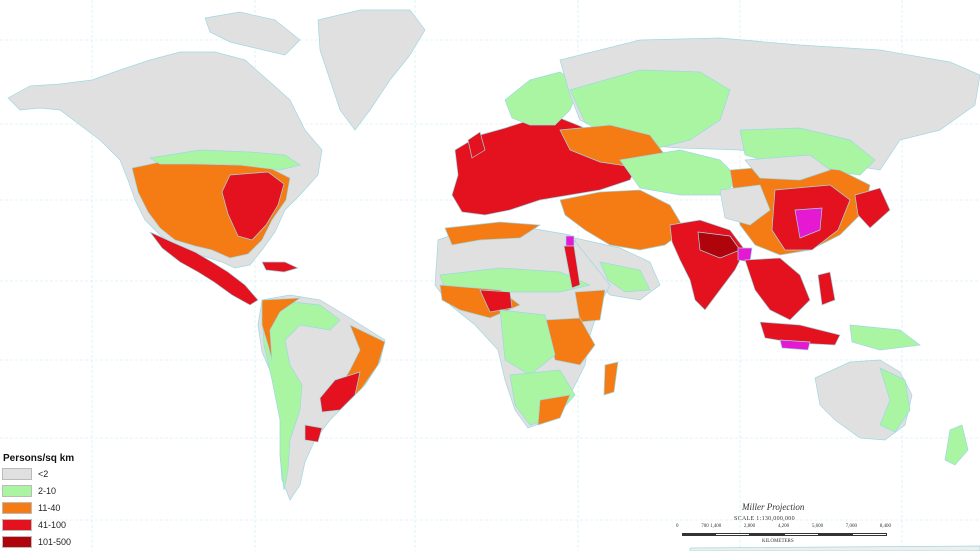 This screenshot has width=980, height=552. What do you see at coordinates (956, 445) in the screenshot?
I see `new-zealand` at bounding box center [956, 445].